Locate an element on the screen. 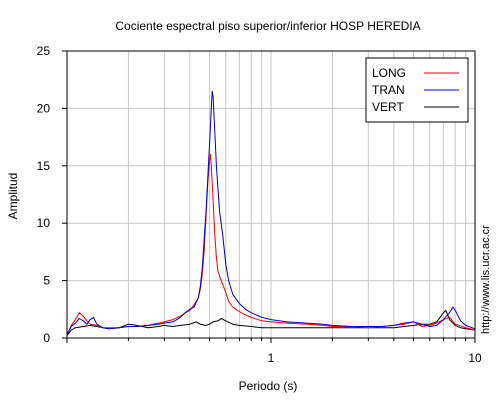 The height and width of the screenshot is (400, 500). y-tick-label: 20 is located at coordinates (44, 108).